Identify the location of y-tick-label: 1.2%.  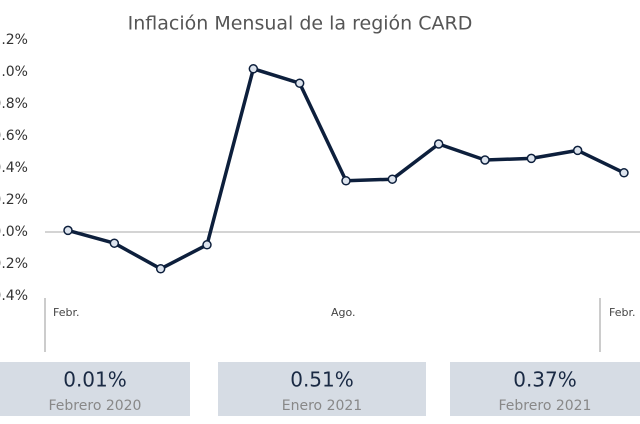
(14, 40).